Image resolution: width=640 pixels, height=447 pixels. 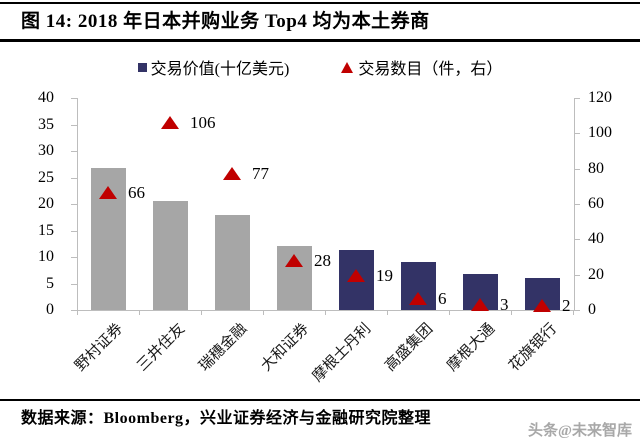 I want to click on left-axis-label: 10, so click(x=46, y=256).